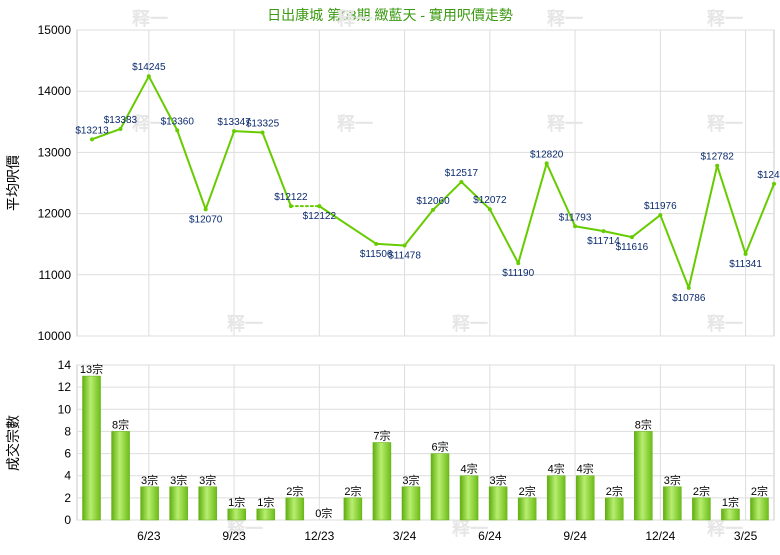  I want to click on price-data-label: $12070, so click(206, 219).